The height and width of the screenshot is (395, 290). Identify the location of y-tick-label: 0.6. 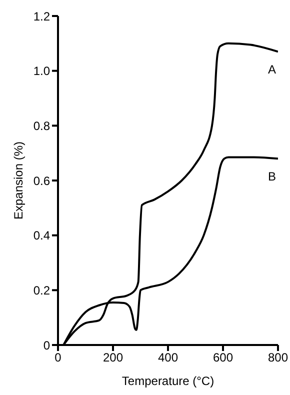
(41, 181).